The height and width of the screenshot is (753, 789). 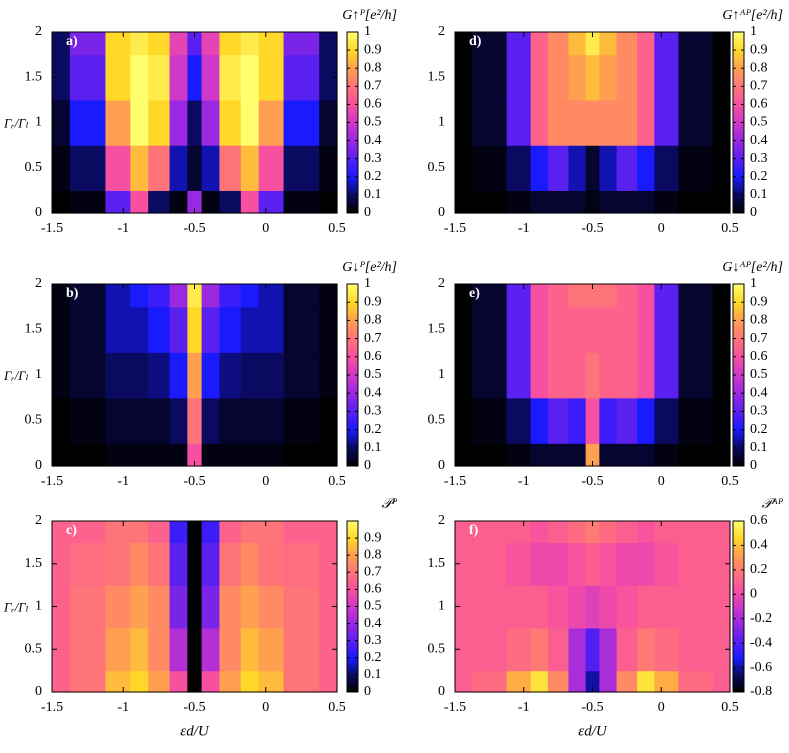 I want to click on colorbar-tick-label: 0.5, so click(x=373, y=606).